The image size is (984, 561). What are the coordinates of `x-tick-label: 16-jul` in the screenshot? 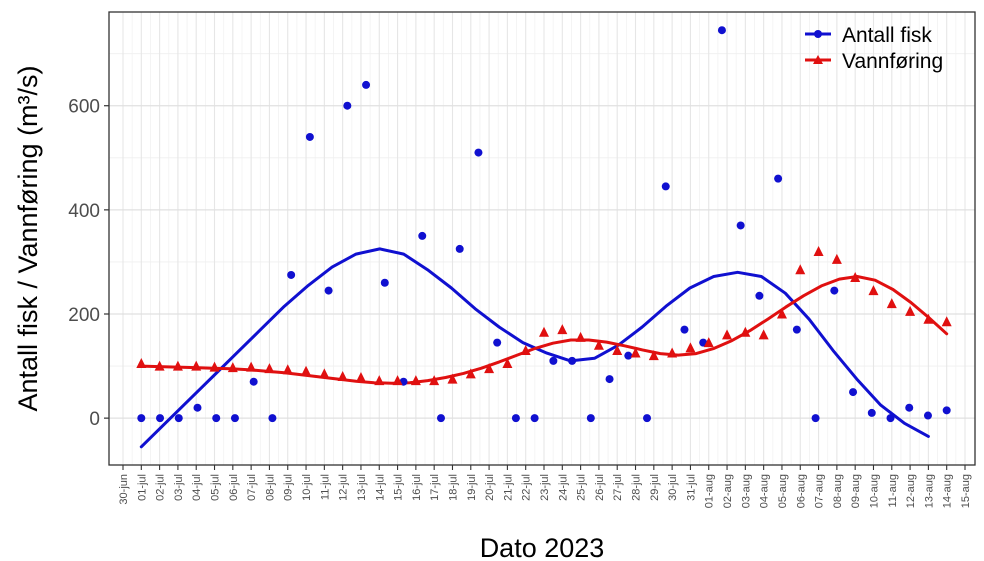 It's located at (417, 487).